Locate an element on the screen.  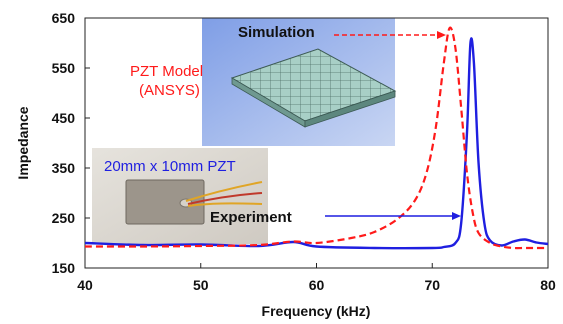
photo-label: 20mm x 10mm PZT is located at coordinates (170, 166).